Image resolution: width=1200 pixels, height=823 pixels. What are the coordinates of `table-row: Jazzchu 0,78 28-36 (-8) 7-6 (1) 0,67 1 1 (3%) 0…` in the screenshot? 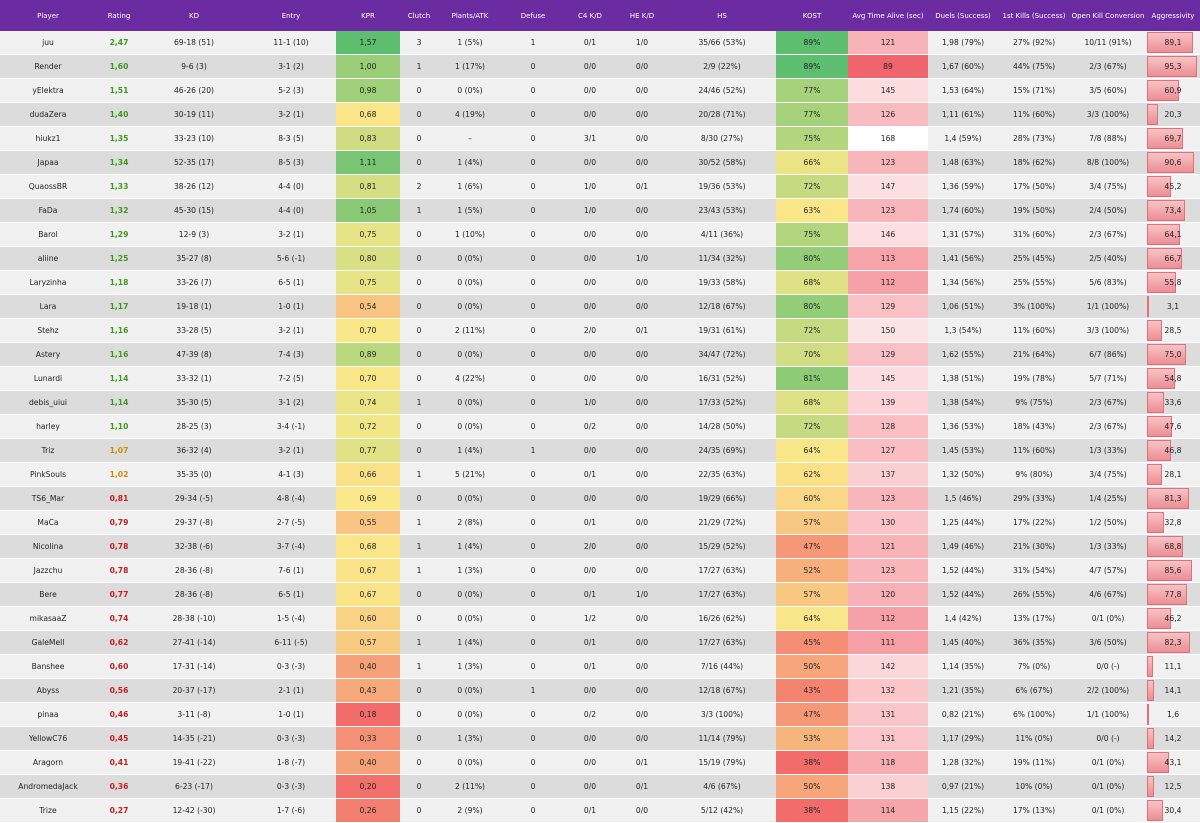 It's located at (600, 570).